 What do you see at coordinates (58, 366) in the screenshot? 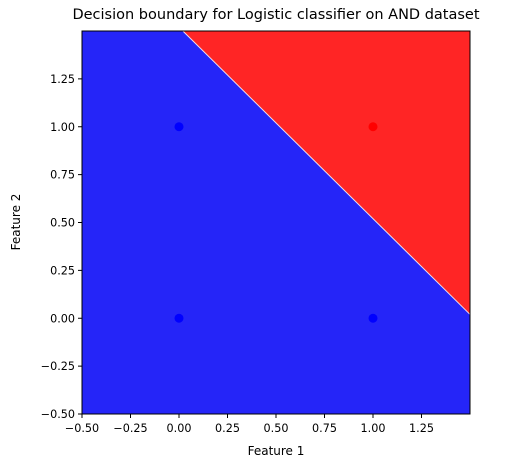
I see `y-tick-label: −0.25` at bounding box center [58, 366].